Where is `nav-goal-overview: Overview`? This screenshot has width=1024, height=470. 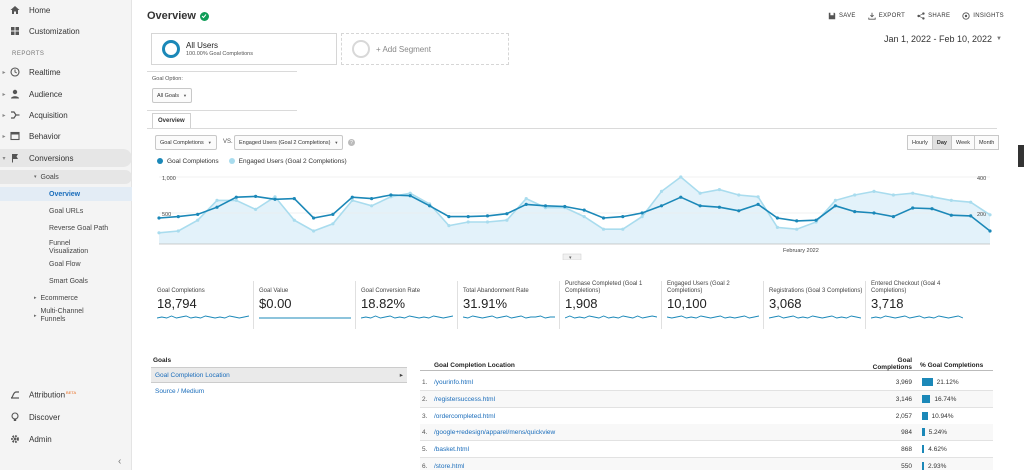
nav-goal-overview: Overview is located at coordinates (66, 194).